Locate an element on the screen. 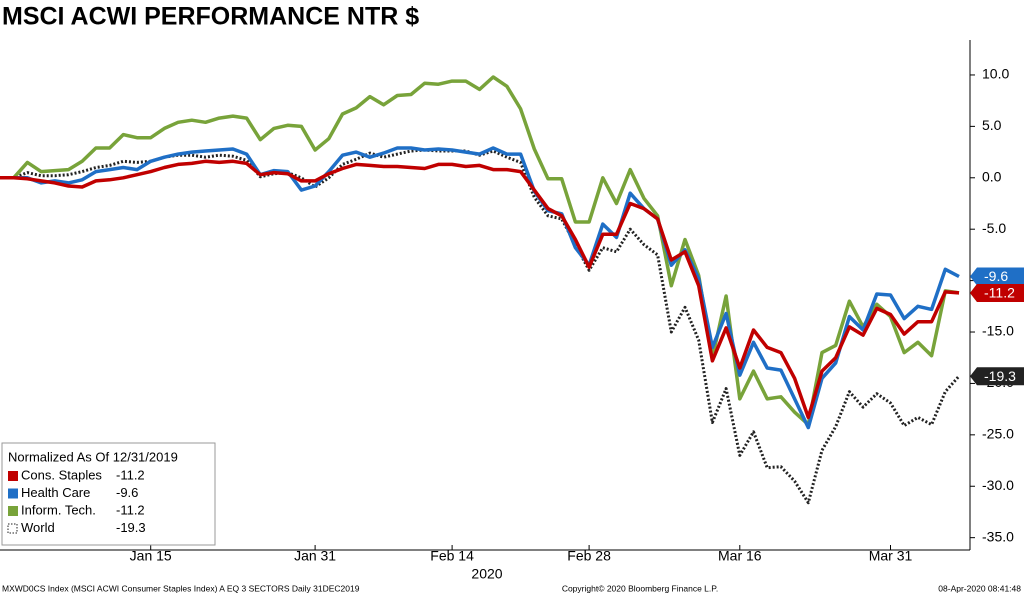 The width and height of the screenshot is (1024, 596). y-tick-label: -5.0 is located at coordinates (994, 228).